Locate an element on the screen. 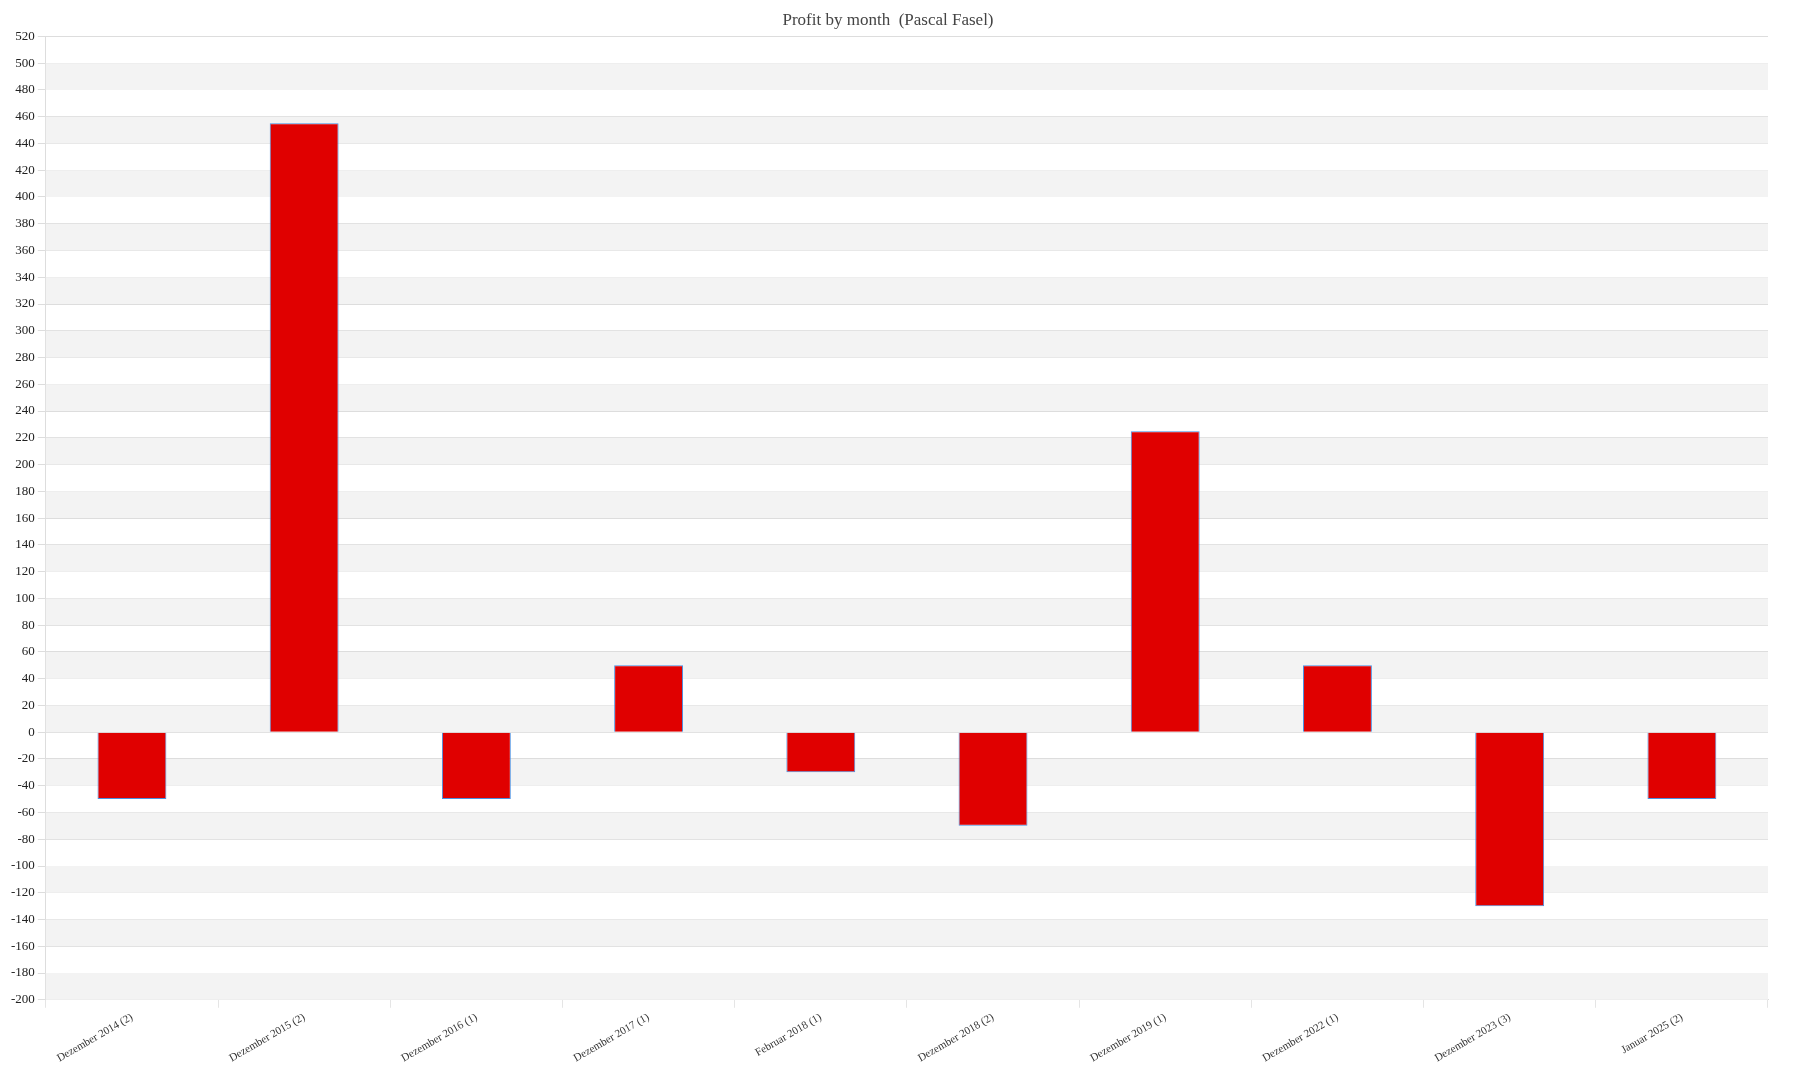 The image size is (1800, 1080). y-tick-label: 140 is located at coordinates (25, 544).